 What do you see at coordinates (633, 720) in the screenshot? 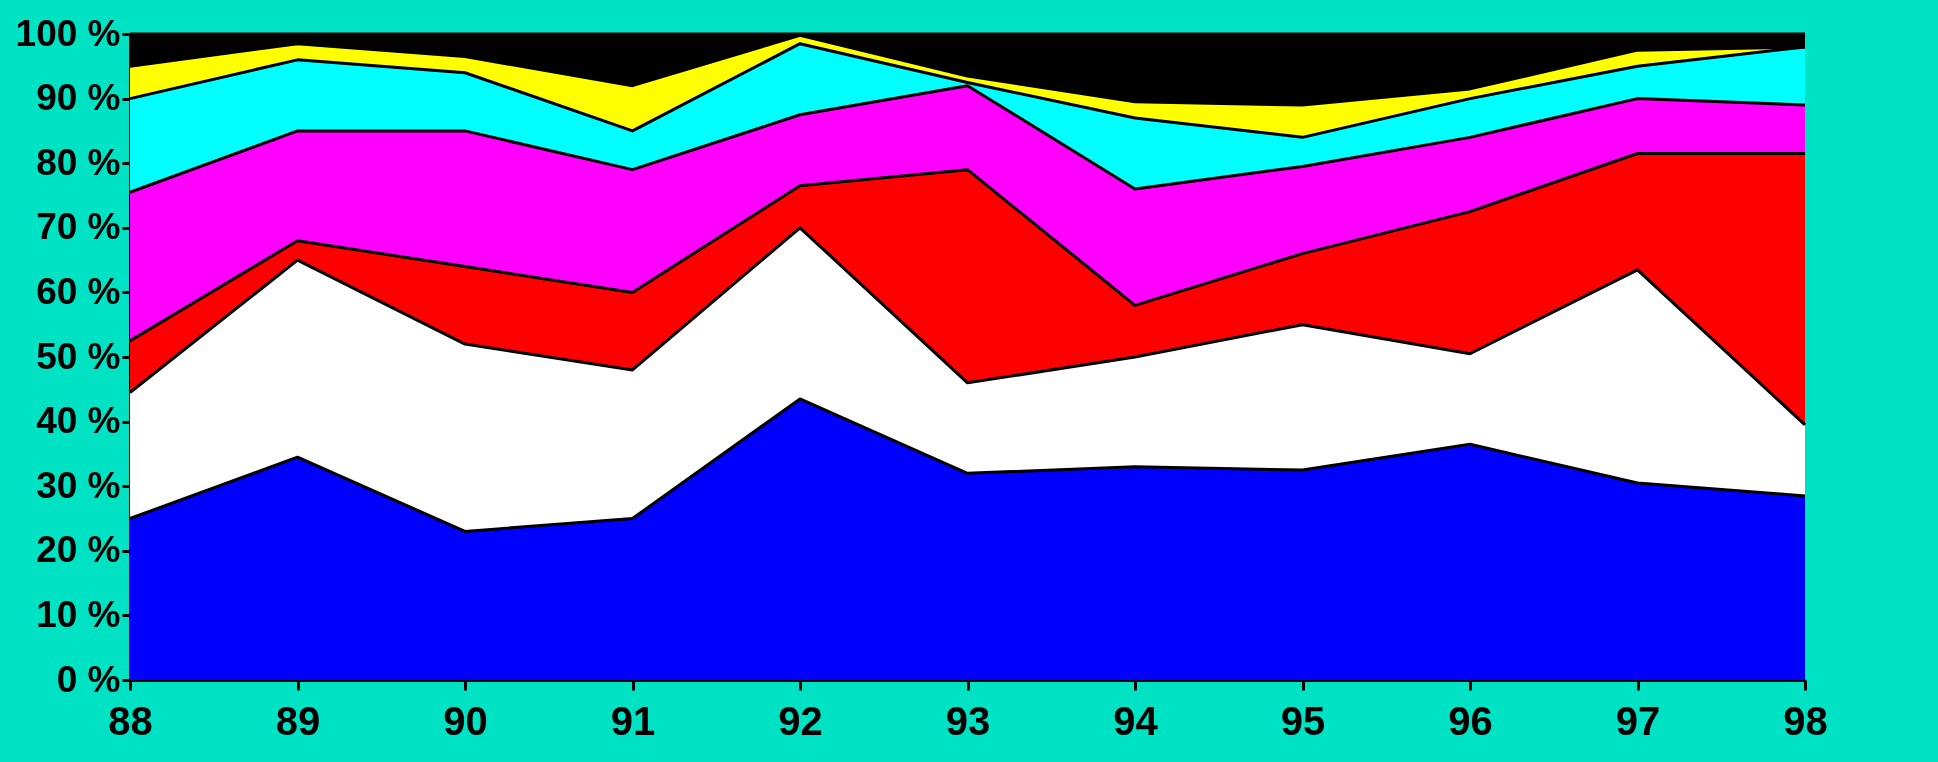
I see `x-tick-label: 91` at bounding box center [633, 720].